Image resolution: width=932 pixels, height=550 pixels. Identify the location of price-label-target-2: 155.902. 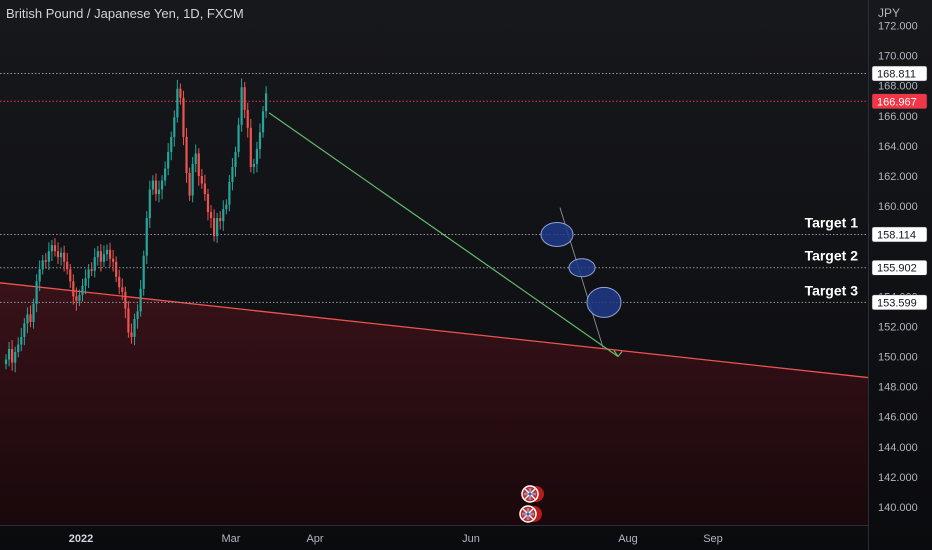
(897, 269).